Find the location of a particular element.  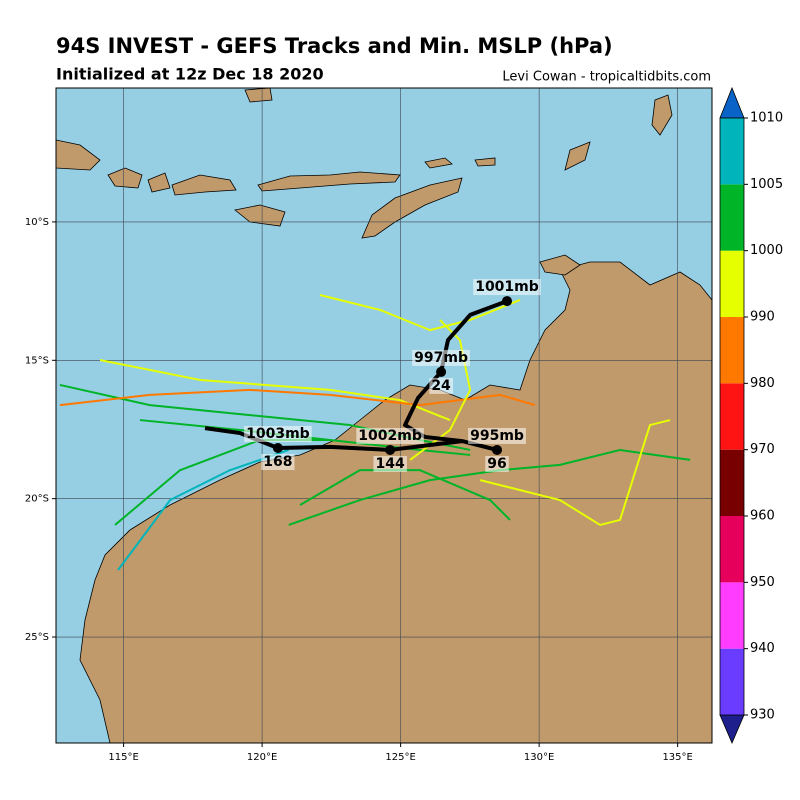

mean-track-label: 24 is located at coordinates (441, 386).